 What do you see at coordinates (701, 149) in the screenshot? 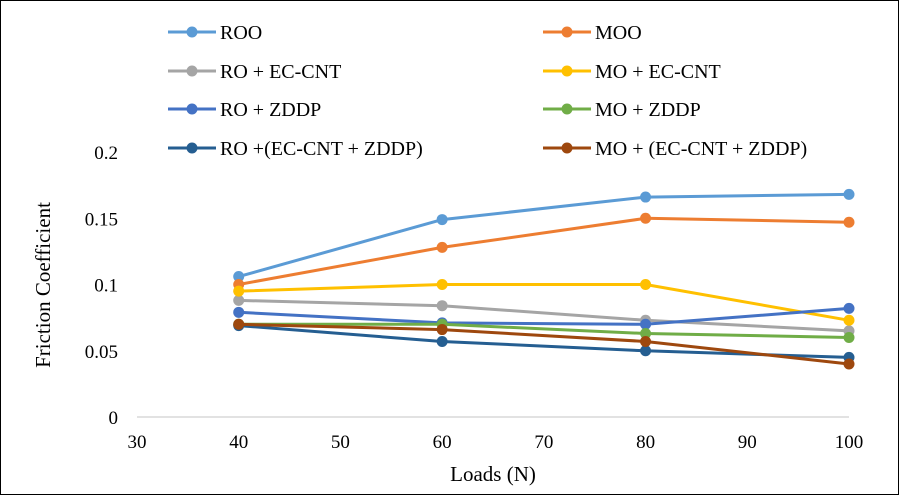
I see `legend-label: MO + (EC-CNT + ZDDP)` at bounding box center [701, 149].